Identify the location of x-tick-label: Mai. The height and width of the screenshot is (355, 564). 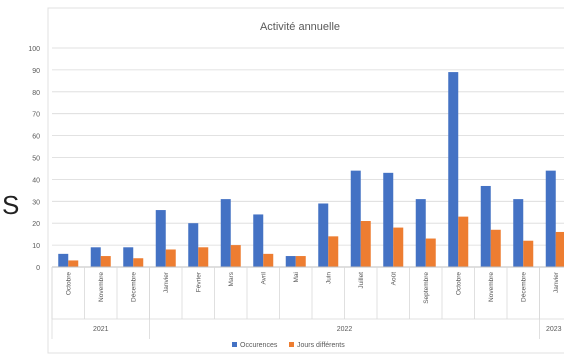
(296, 277).